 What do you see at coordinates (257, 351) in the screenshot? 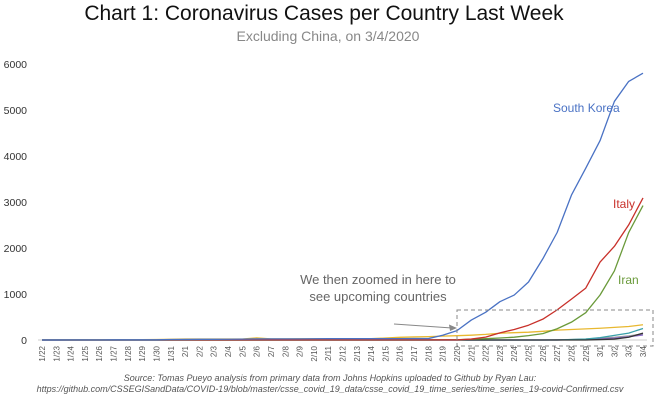
I see `x-tick-label: 2/6` at bounding box center [257, 351].